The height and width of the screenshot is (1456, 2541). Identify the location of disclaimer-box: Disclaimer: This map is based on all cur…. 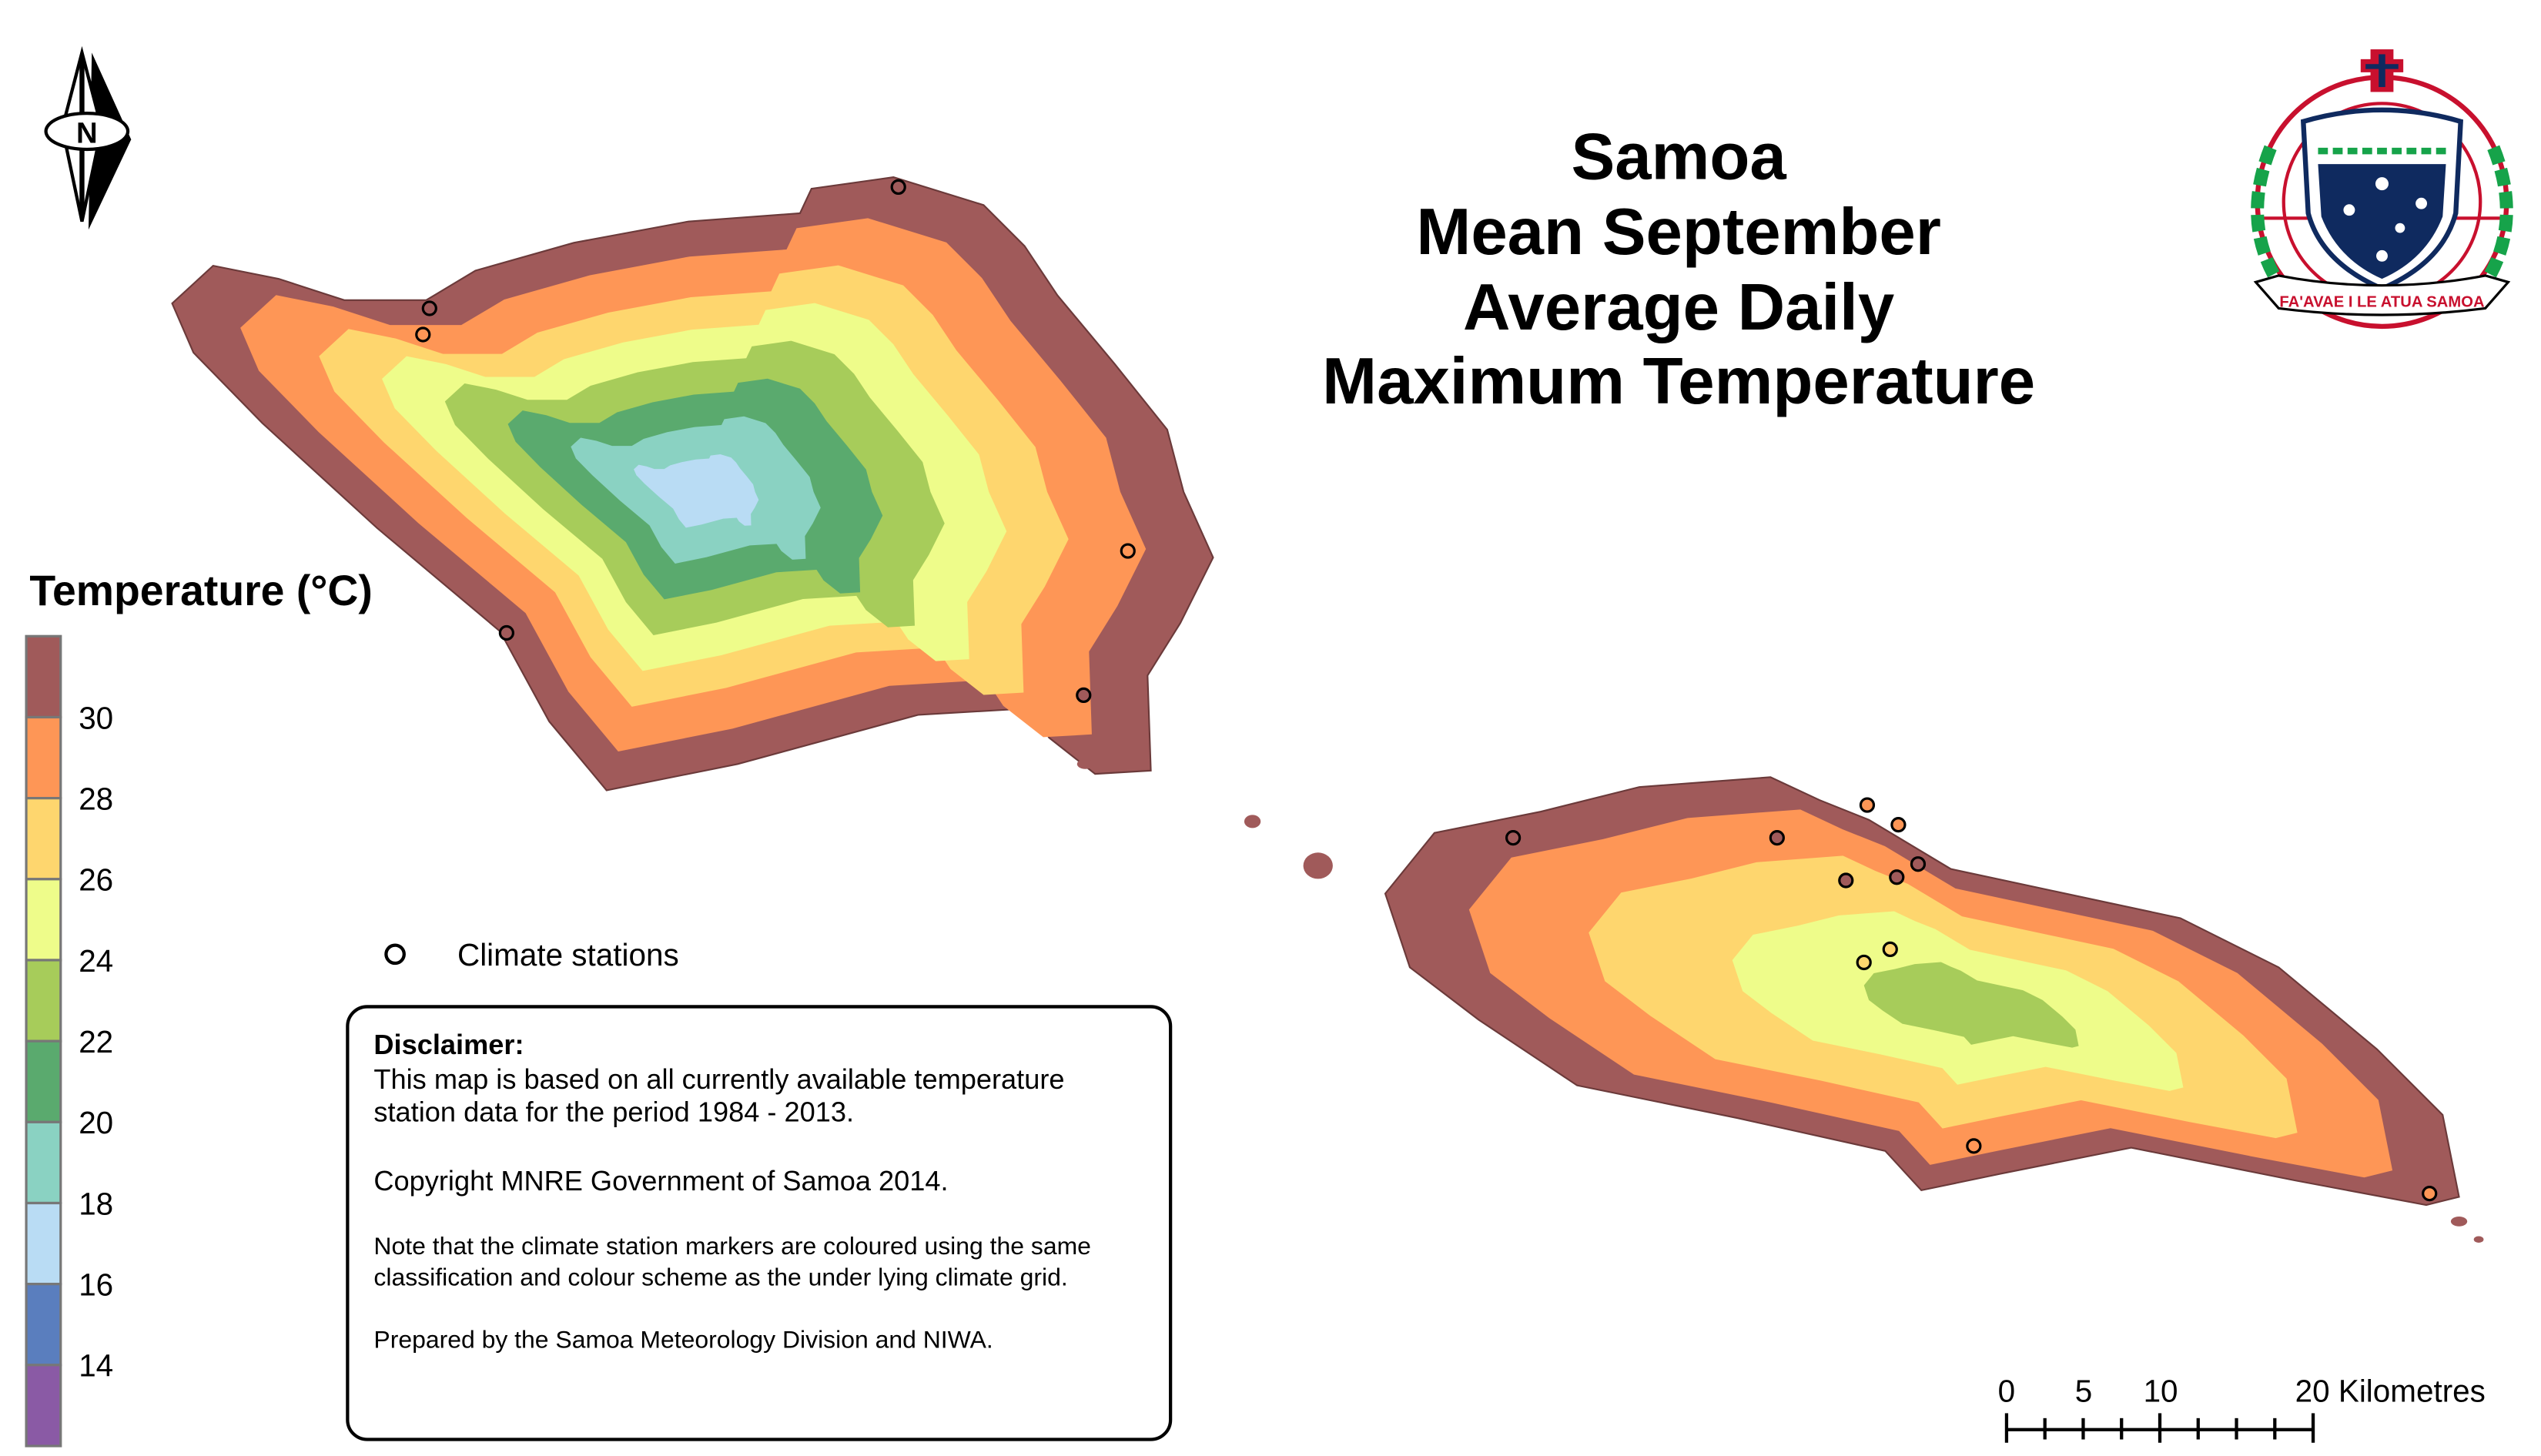
(759, 1223).